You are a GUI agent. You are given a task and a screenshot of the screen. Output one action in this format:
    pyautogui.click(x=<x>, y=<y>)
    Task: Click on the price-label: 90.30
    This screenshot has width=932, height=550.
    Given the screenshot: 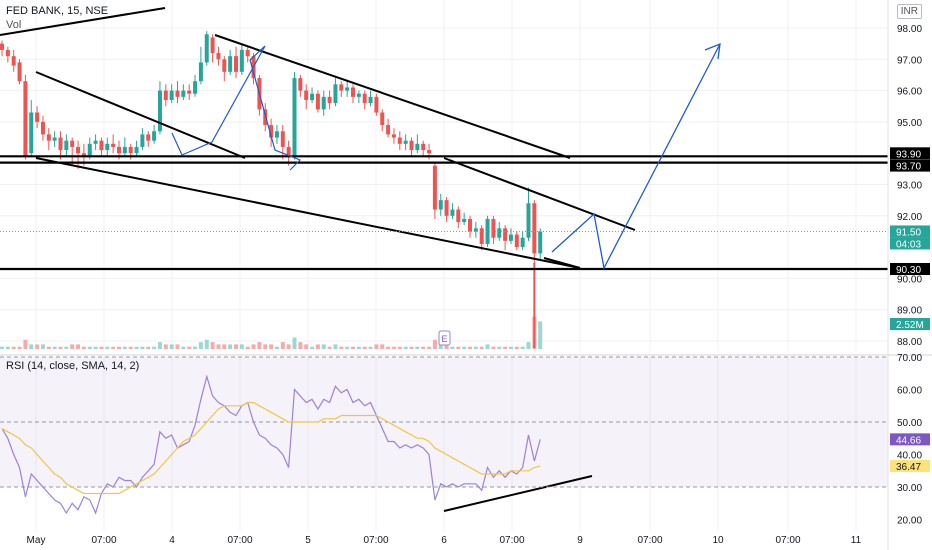 What is the action you would take?
    pyautogui.click(x=910, y=269)
    